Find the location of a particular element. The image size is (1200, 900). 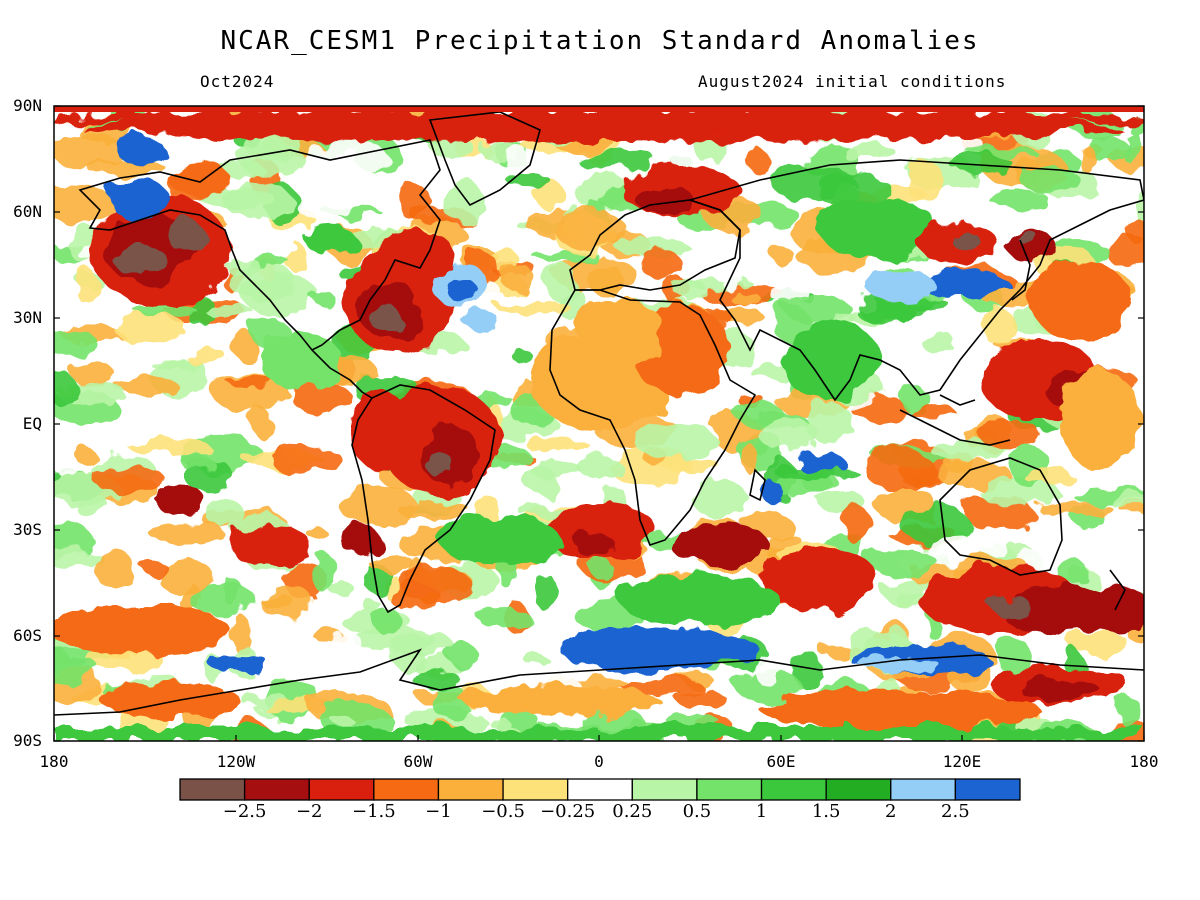

lon-label: 120E is located at coordinates (962, 761).